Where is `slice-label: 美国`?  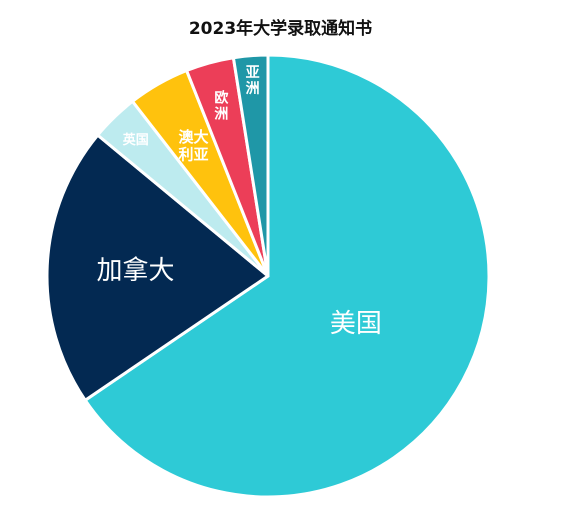 slice-label: 美国 is located at coordinates (356, 324).